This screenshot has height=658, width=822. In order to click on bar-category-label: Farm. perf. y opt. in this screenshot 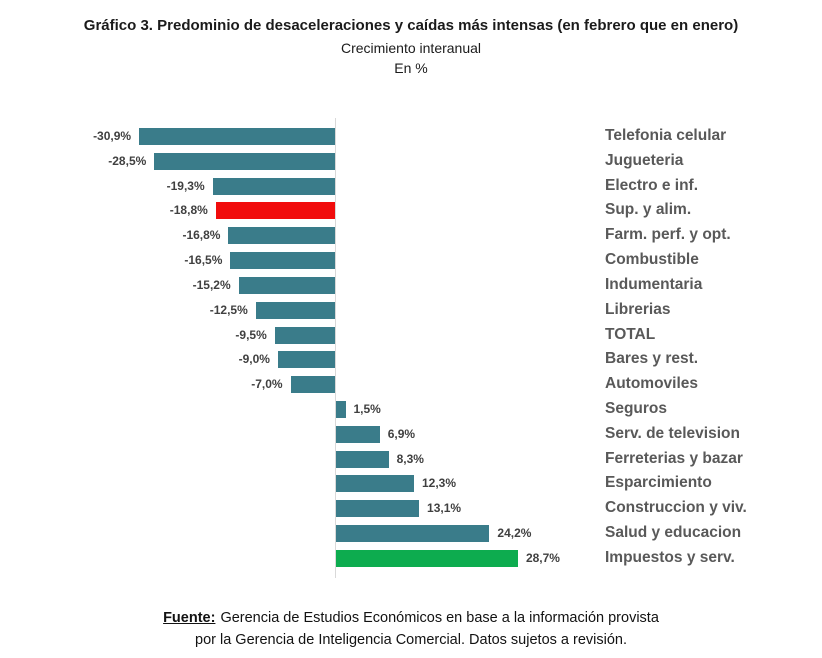, I will do `click(668, 235)`.